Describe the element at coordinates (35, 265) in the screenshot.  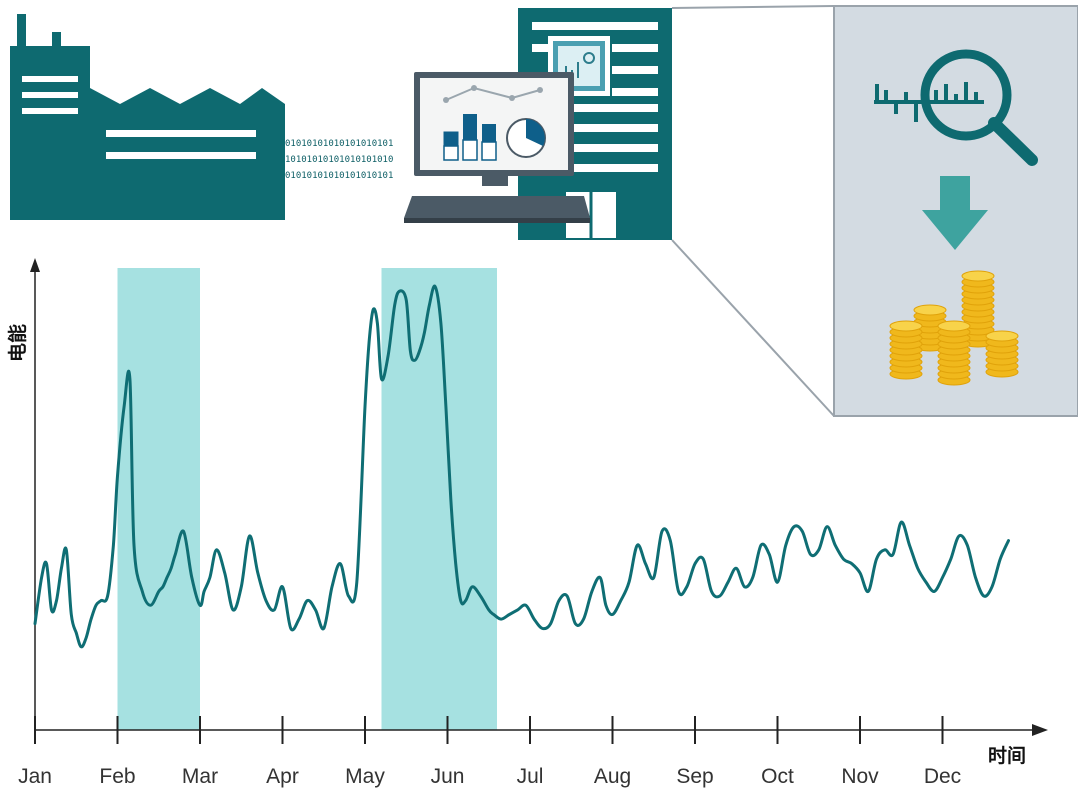
I see `y-axis-arrow-icon` at that location.